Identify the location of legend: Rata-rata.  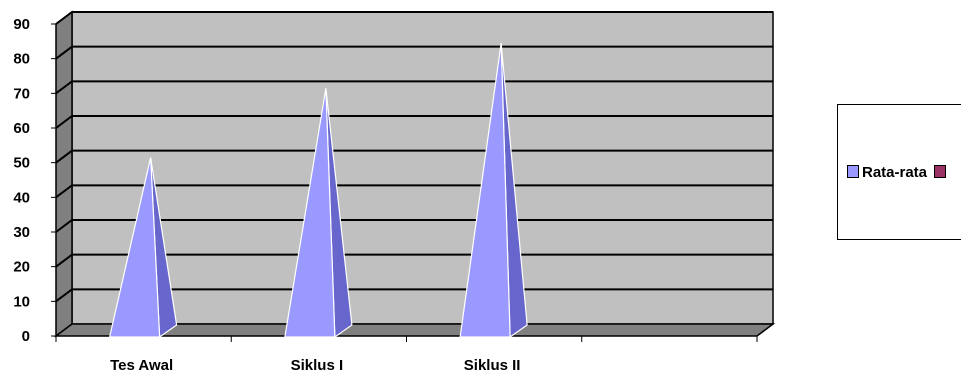
(899, 172).